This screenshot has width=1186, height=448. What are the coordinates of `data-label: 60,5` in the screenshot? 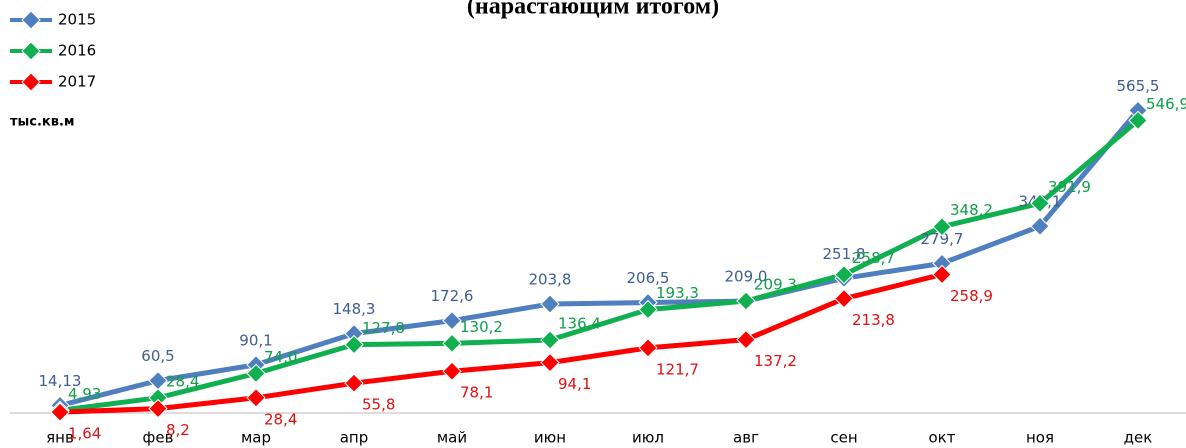 It's located at (157, 356).